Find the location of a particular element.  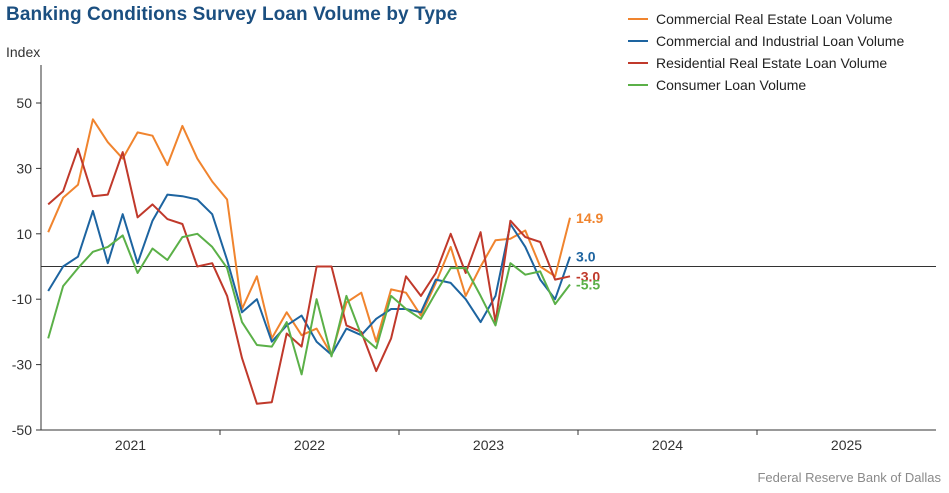

x-tick-label: 2025 is located at coordinates (846, 445).